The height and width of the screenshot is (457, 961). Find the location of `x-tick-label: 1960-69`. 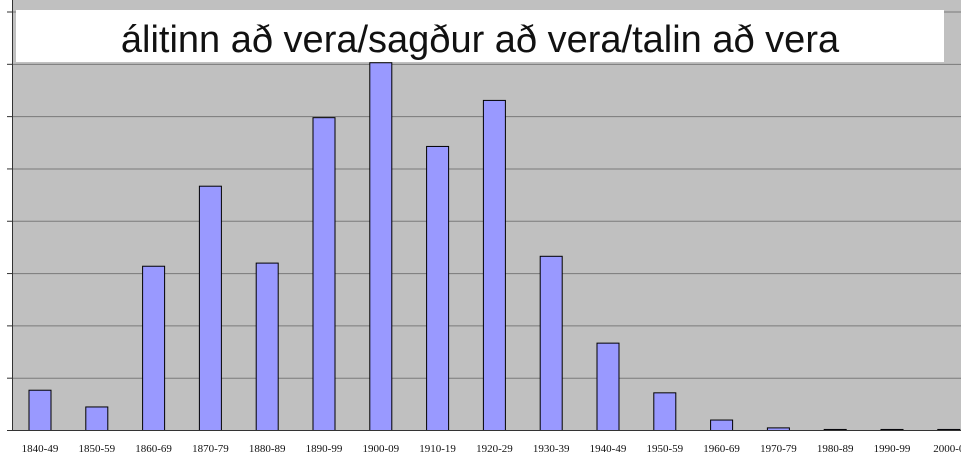

x-tick-label: 1960-69 is located at coordinates (721, 449).